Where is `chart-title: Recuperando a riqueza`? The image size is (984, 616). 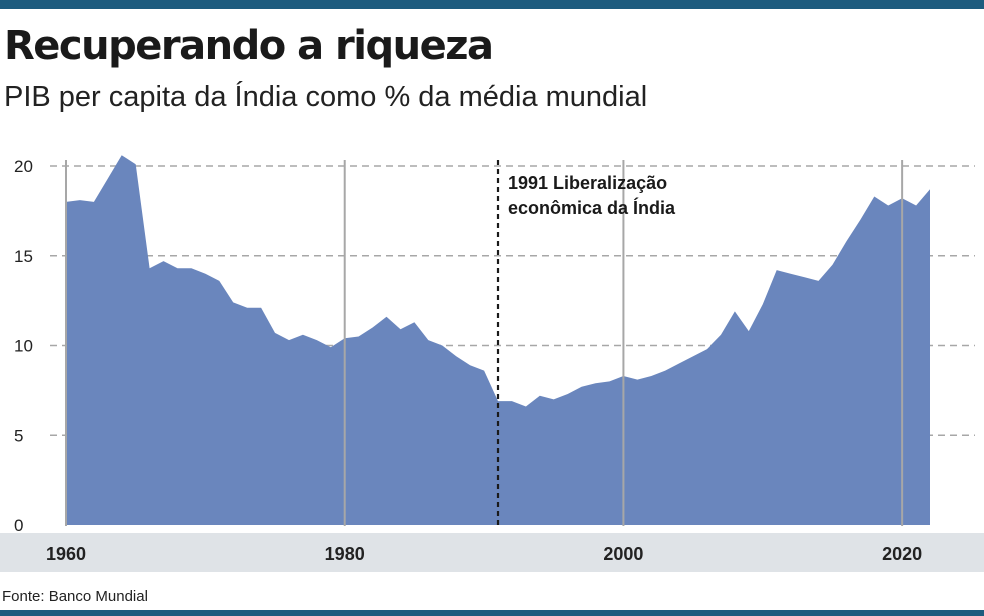 chart-title: Recuperando a riqueza is located at coordinates (249, 46).